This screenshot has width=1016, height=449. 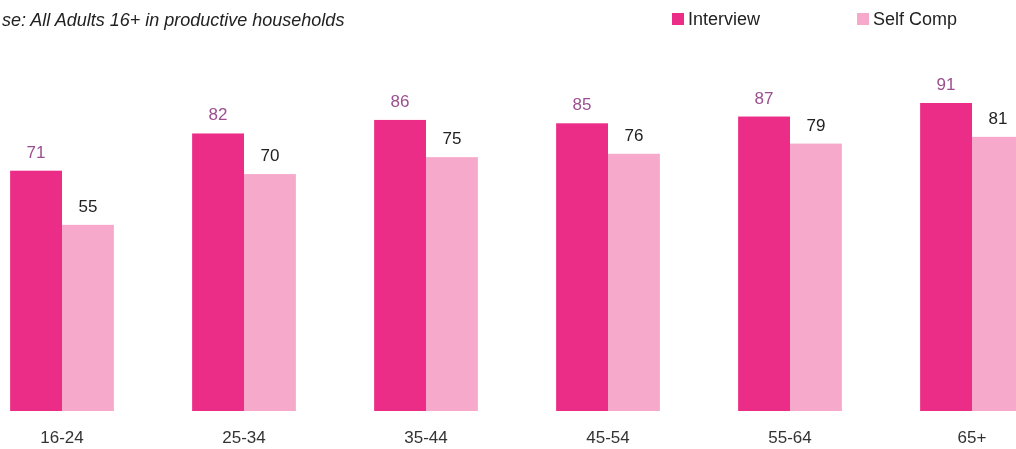 I want to click on data-label: 85, so click(x=582, y=105).